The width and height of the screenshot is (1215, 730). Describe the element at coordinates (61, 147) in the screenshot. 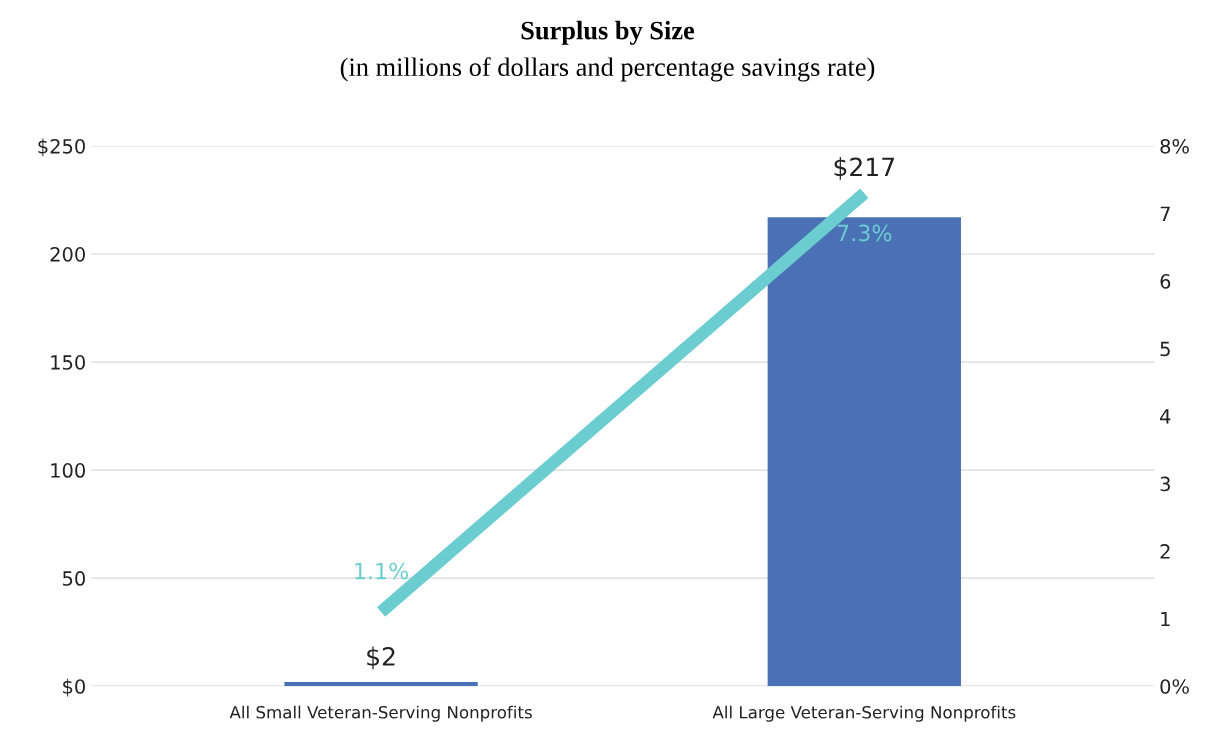

I see `y-tick-label: $250` at that location.